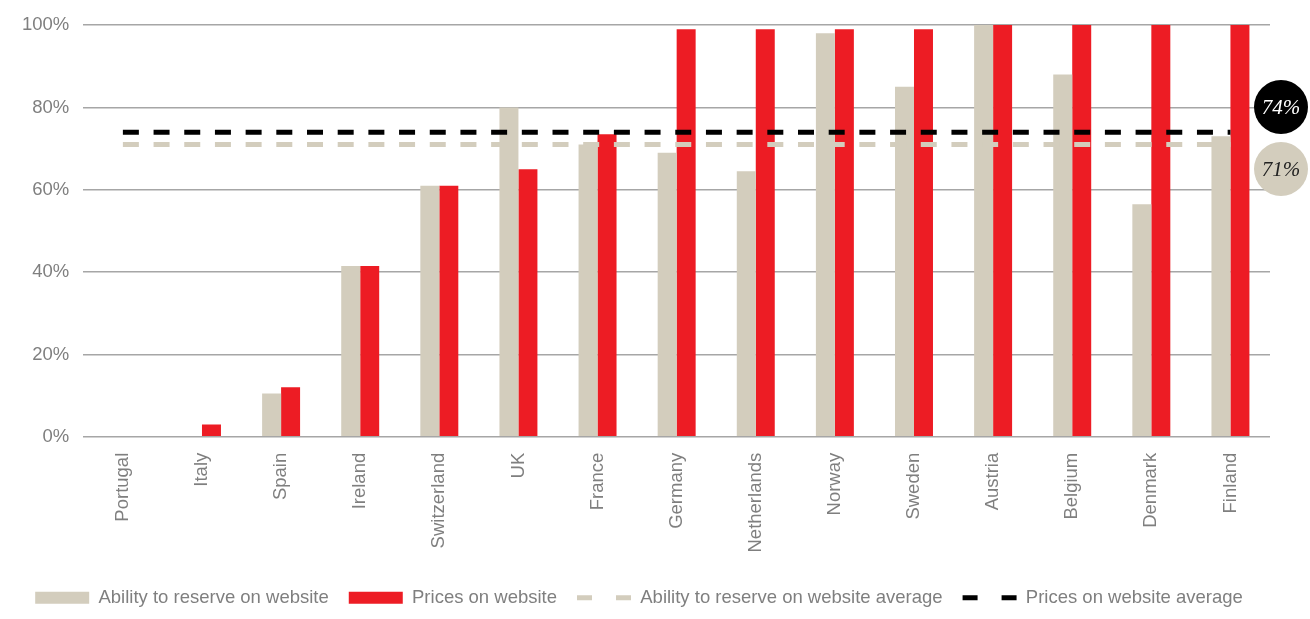 The height and width of the screenshot is (619, 1310). What do you see at coordinates (913, 486) in the screenshot?
I see `x-tick-label: Sweden` at bounding box center [913, 486].